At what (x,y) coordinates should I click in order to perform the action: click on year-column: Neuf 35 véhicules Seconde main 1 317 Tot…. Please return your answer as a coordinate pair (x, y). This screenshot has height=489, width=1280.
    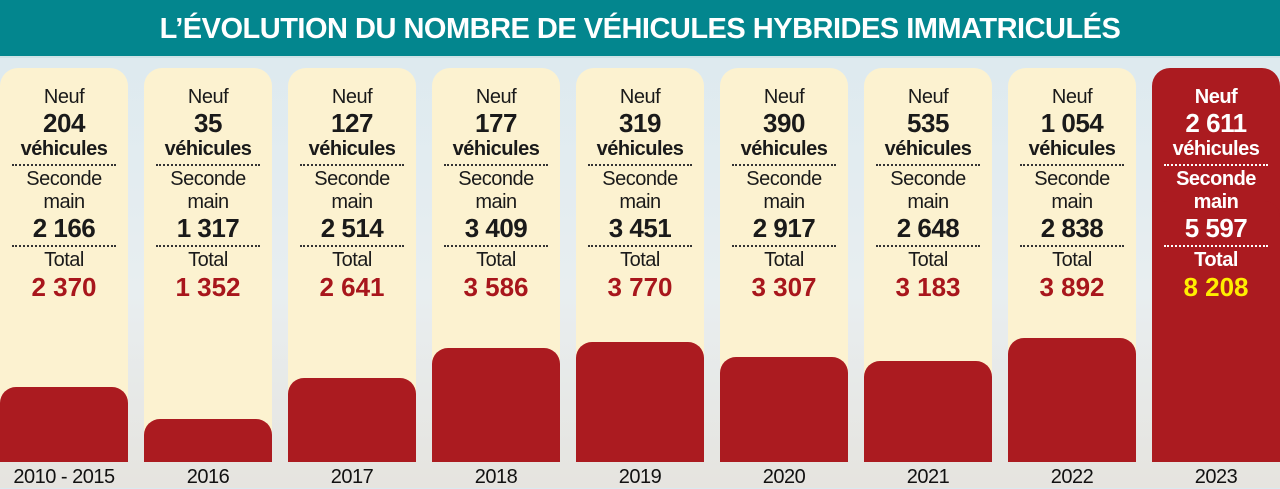
    Looking at the image, I should click on (208, 265).